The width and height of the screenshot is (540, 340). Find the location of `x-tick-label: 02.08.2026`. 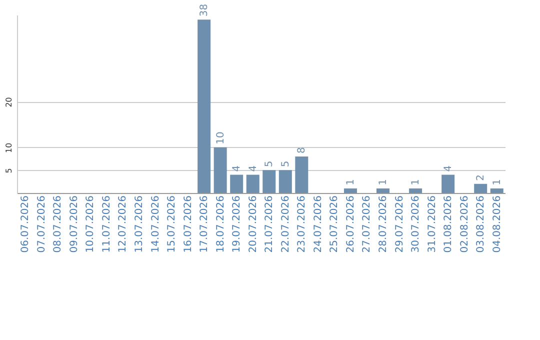

x-tick-label: 02.08.2026 is located at coordinates (464, 224).